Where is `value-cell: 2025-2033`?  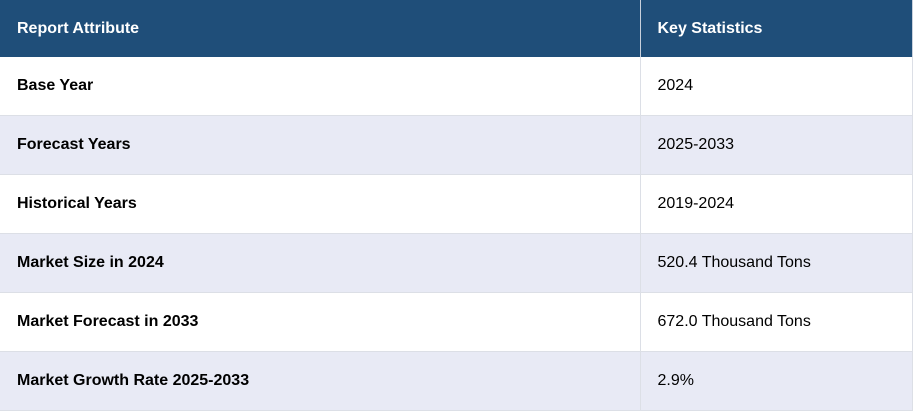
value-cell: 2025-2033 is located at coordinates (776, 145).